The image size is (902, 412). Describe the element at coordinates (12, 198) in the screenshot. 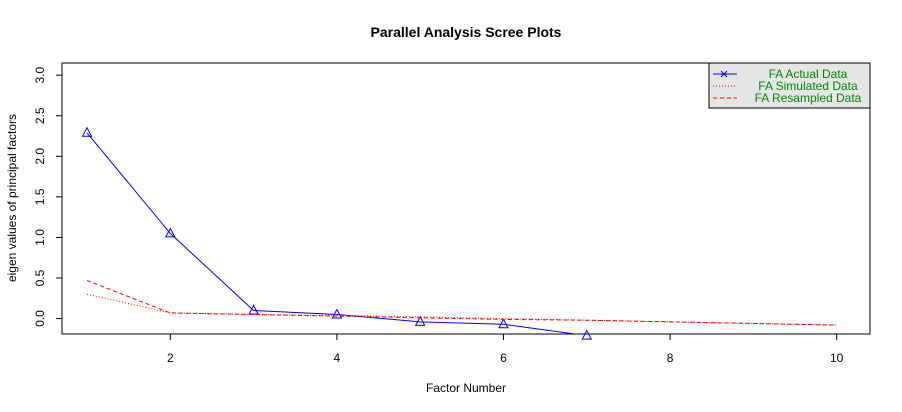

I see `y-axis-label: eigen values of principal factors` at that location.